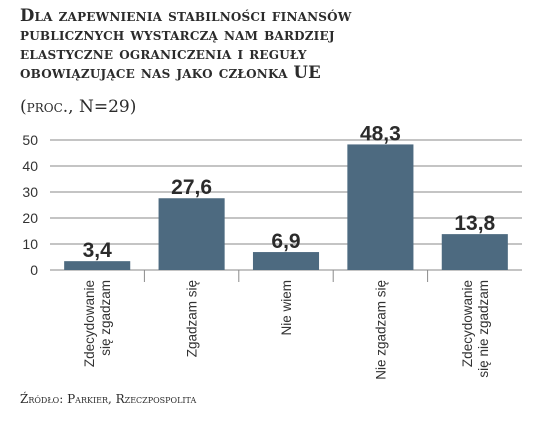 This screenshot has height=439, width=536. What do you see at coordinates (286, 308) in the screenshot?
I see `x-tick-label: Nie wiem` at bounding box center [286, 308].